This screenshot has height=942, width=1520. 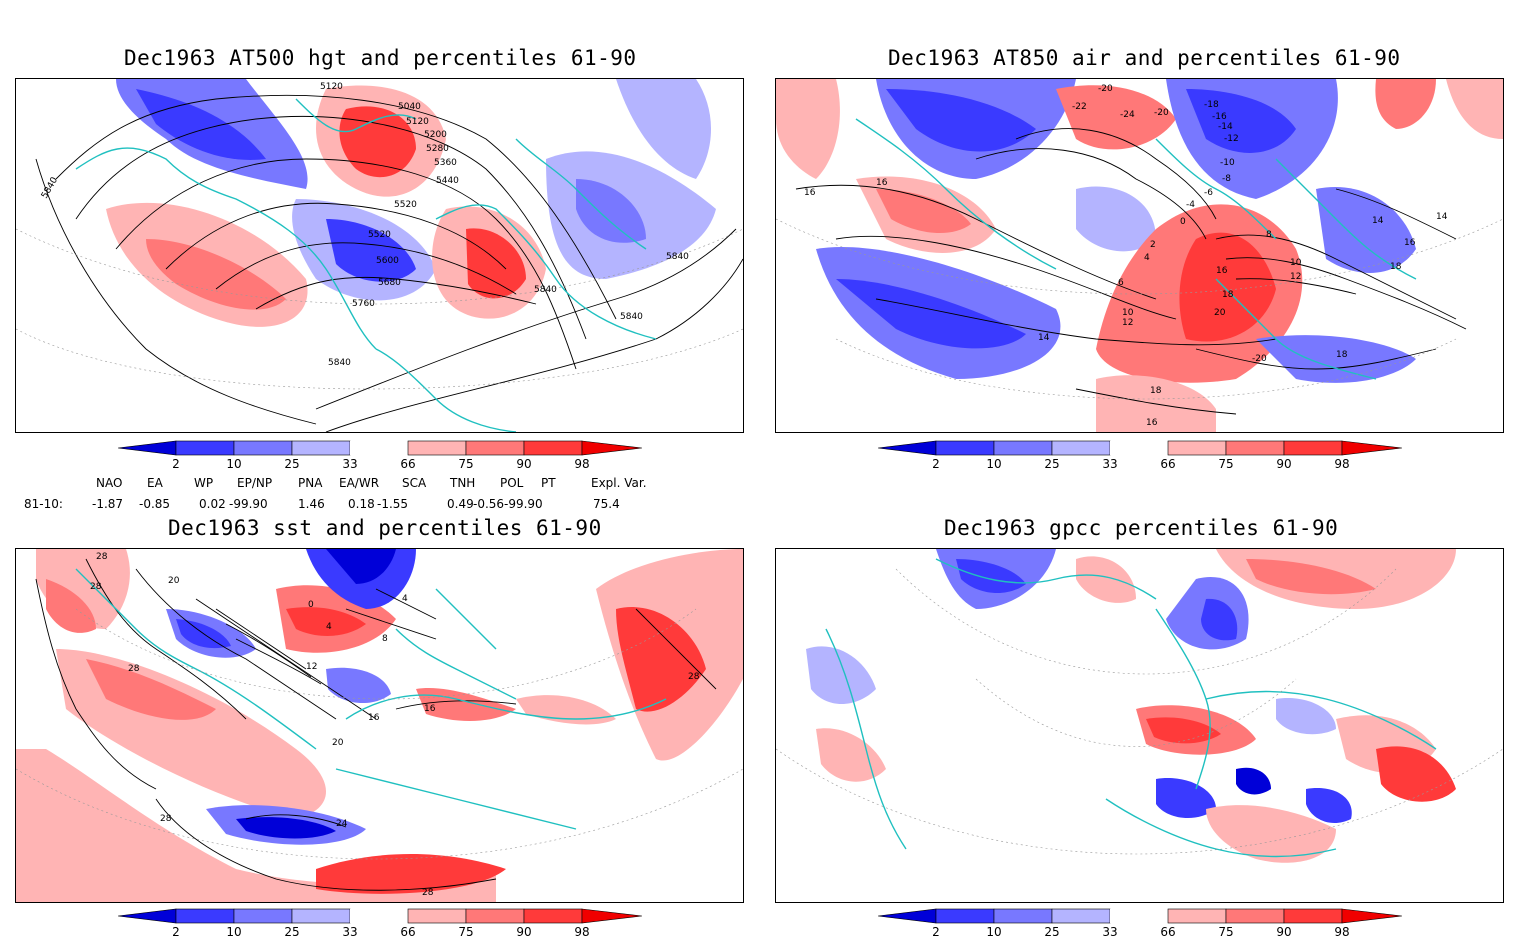 I want to click on colorbar-sst: 2 10 25 33 66 75 90 98, so click(x=380, y=925).